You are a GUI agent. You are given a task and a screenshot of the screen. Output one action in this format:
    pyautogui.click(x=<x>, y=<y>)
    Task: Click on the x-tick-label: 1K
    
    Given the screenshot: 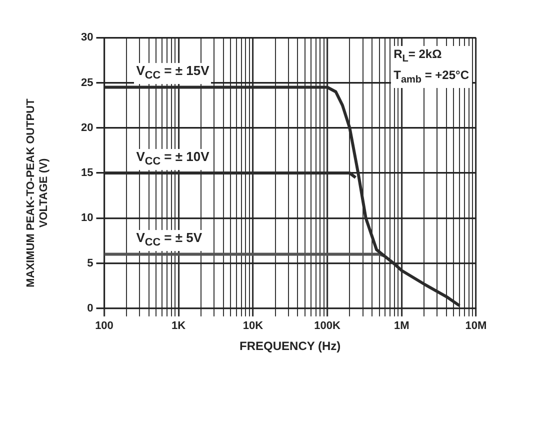 What is the action you would take?
    pyautogui.click(x=179, y=326)
    